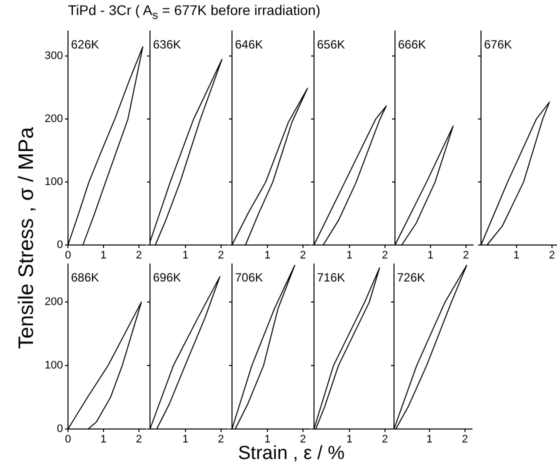 The image size is (557, 466). I want to click on y-tick-label: 300, so click(53, 56).